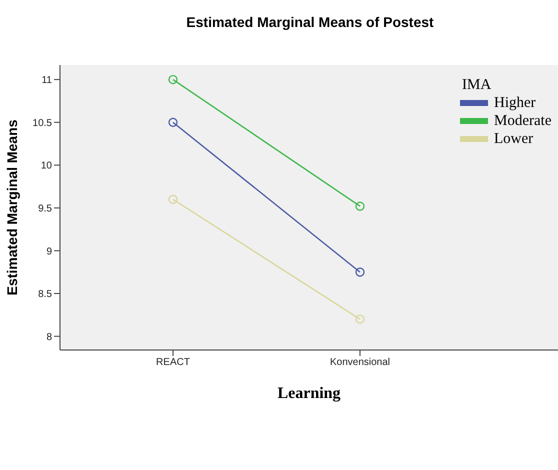 This screenshot has width=558, height=470. I want to click on y-tick-label: 8.5, so click(45, 294).